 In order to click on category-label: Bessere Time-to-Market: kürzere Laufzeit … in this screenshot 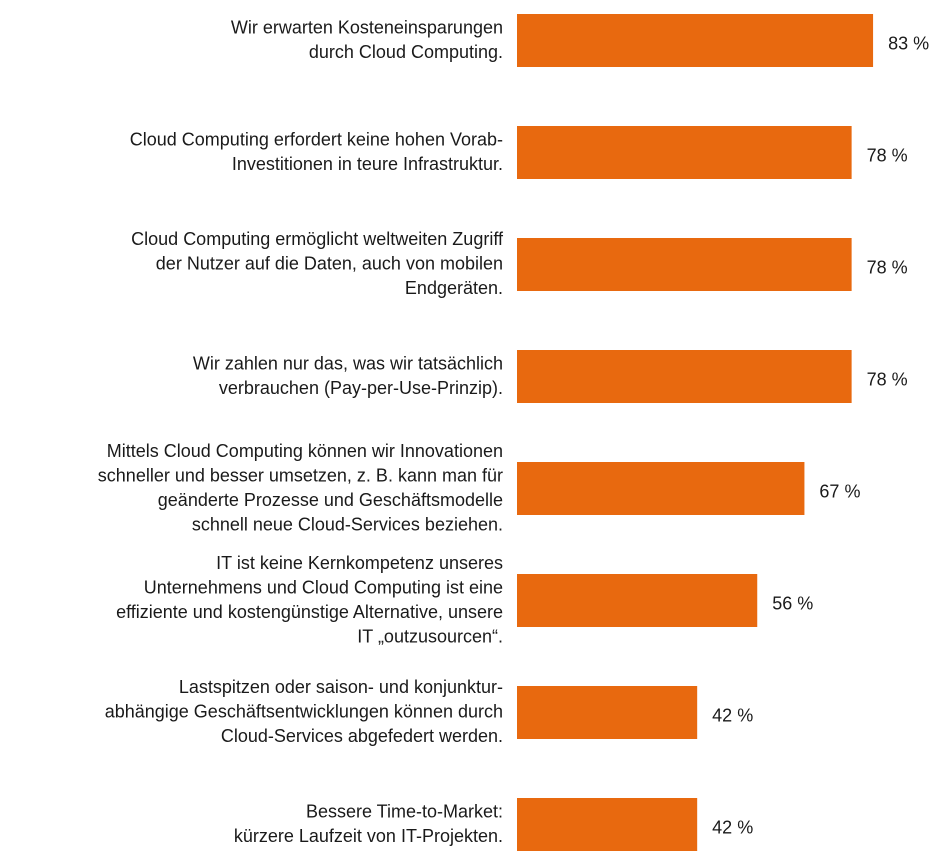, I will do `click(368, 823)`.